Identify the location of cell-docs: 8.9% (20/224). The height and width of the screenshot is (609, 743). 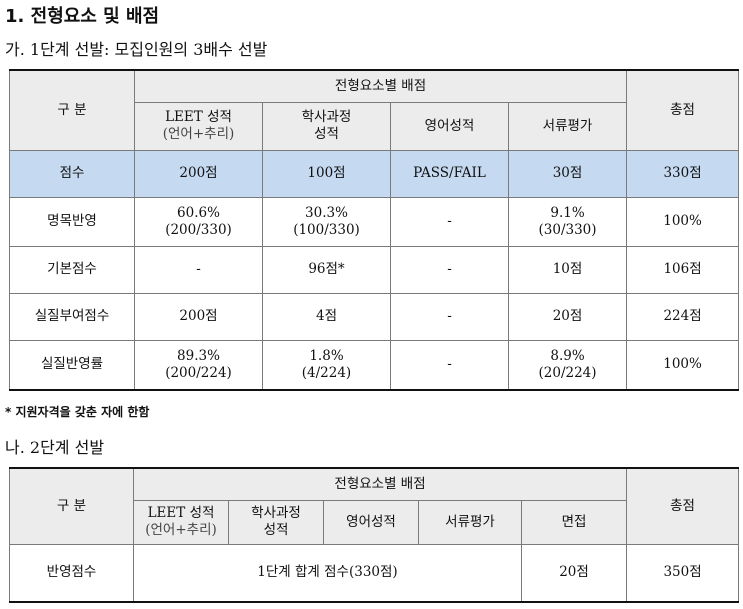
(567, 365).